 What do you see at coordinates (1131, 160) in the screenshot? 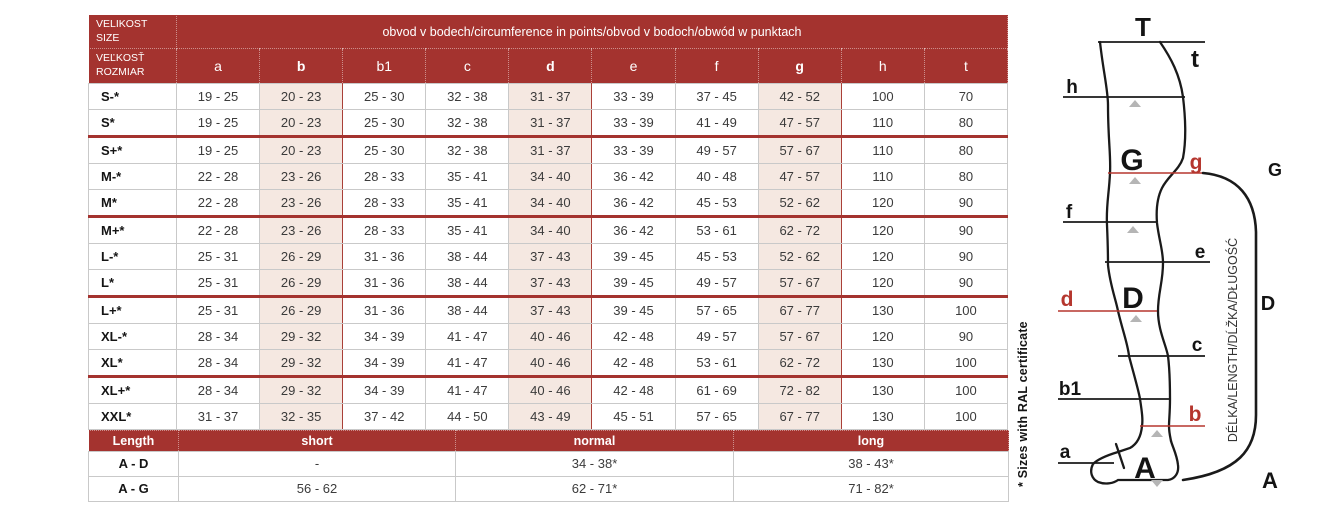
I see `label-G-inner: G` at bounding box center [1131, 160].